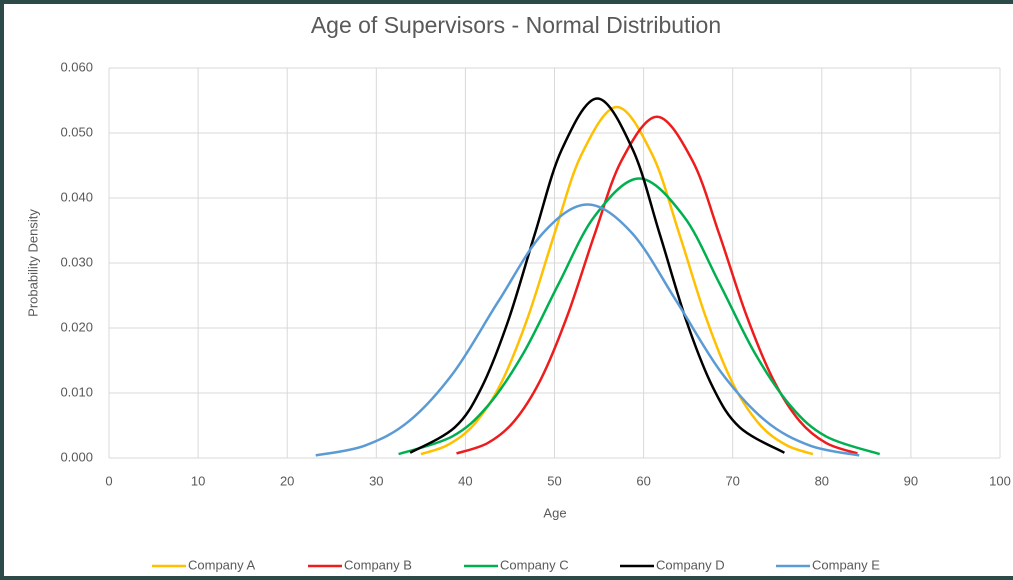  What do you see at coordinates (76, 391) in the screenshot?
I see `y-tick-label: 0.010` at bounding box center [76, 391].